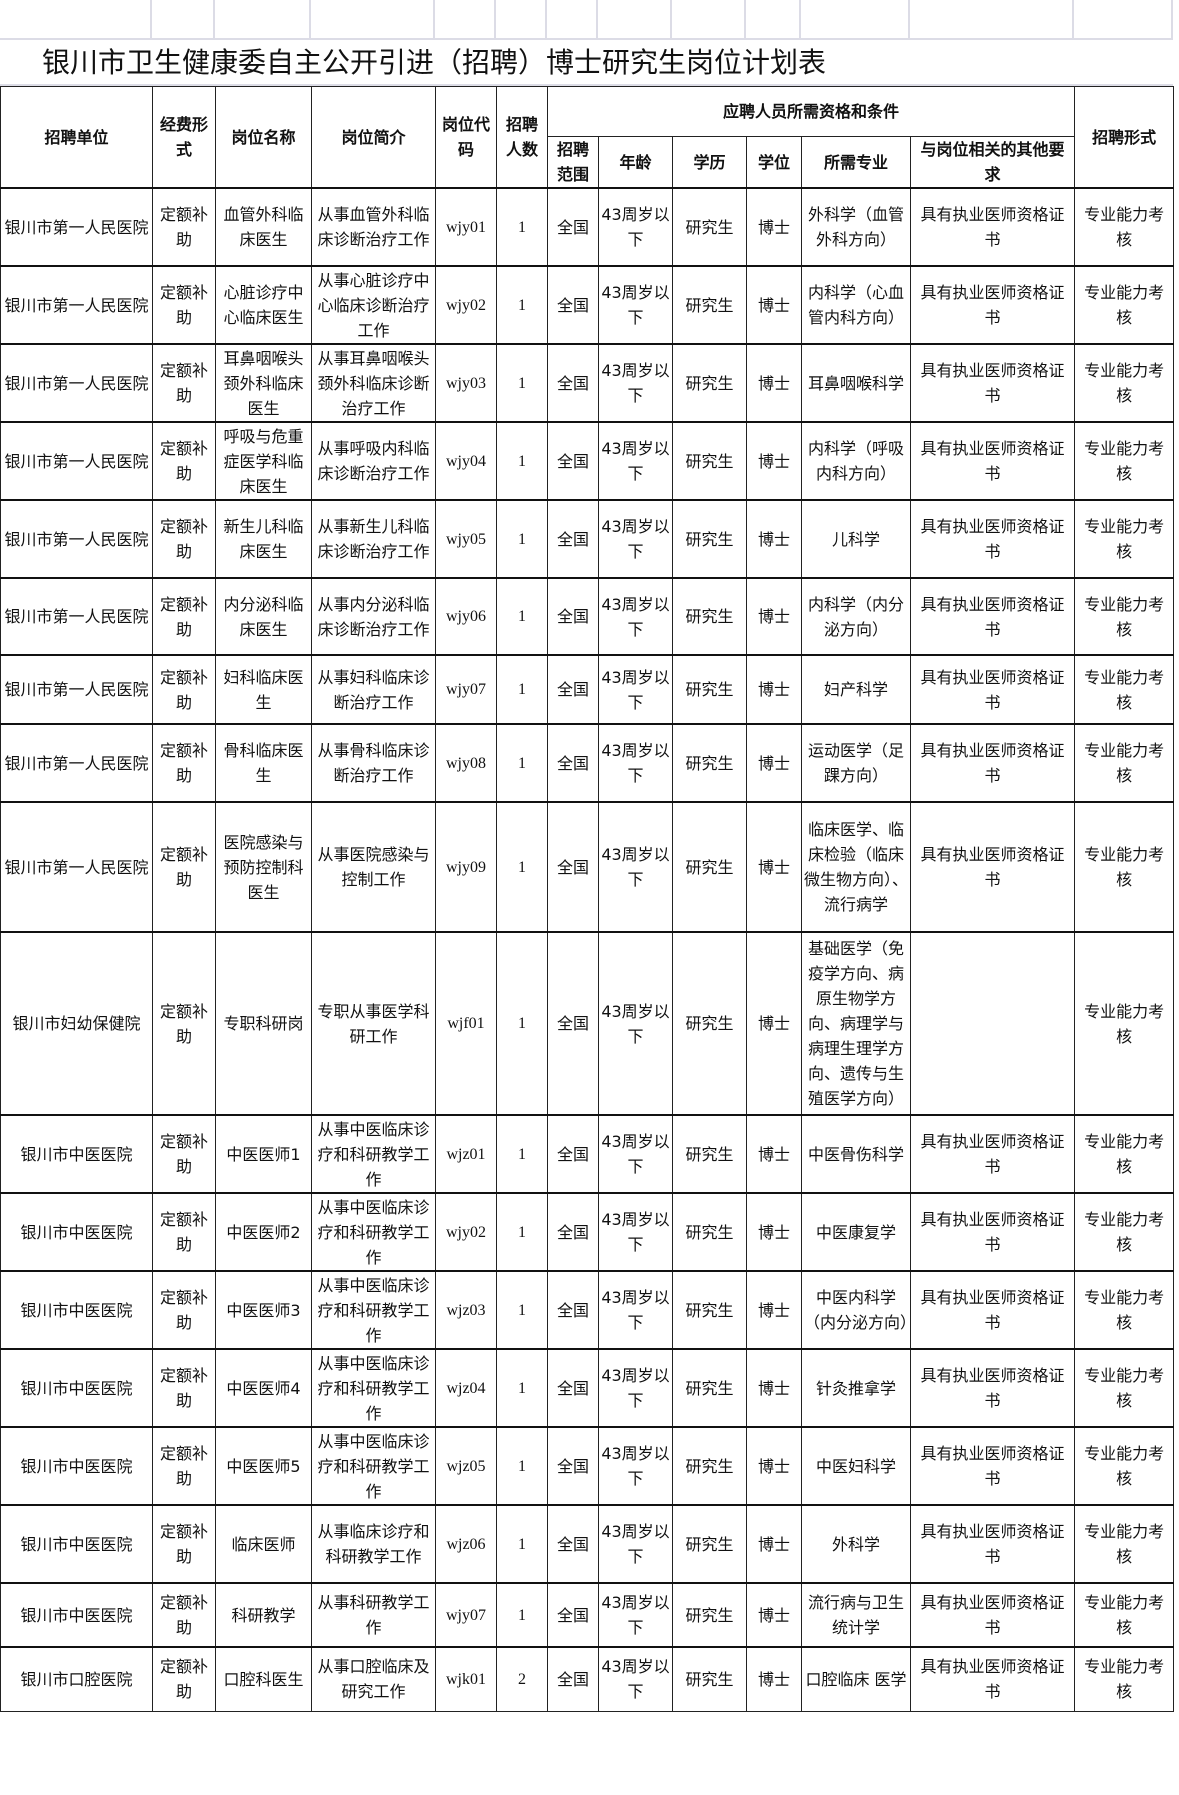  I want to click on cell-intro: 从事妇科临床诊断治疗工作, so click(373, 689).